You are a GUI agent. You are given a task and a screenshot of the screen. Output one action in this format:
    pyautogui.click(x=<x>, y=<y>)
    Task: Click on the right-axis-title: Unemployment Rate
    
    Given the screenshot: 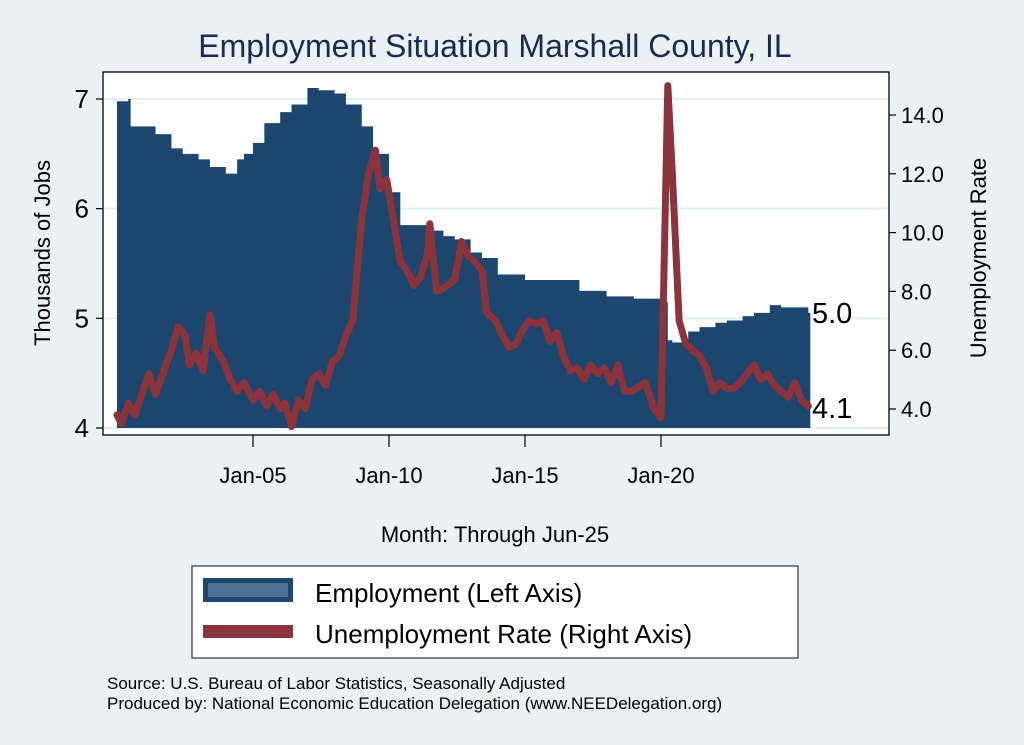 What is the action you would take?
    pyautogui.click(x=978, y=258)
    